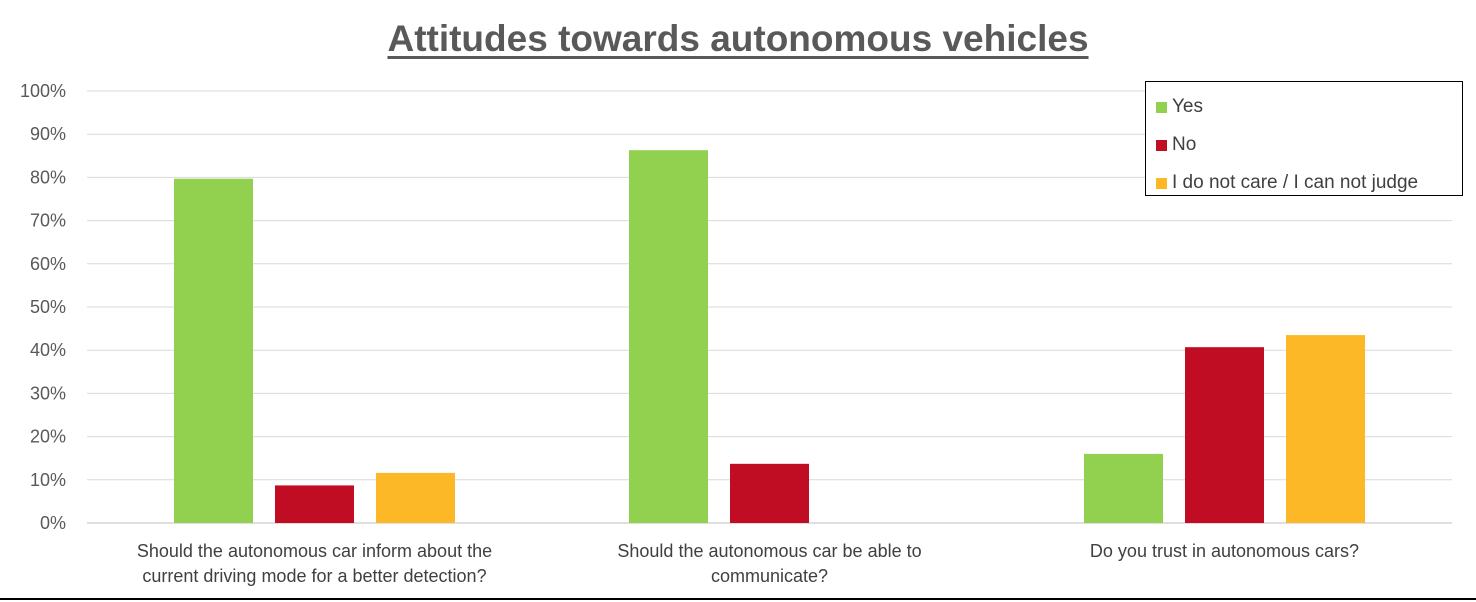 The width and height of the screenshot is (1476, 602). What do you see at coordinates (48, 480) in the screenshot?
I see `y-tick-label: 10%` at bounding box center [48, 480].